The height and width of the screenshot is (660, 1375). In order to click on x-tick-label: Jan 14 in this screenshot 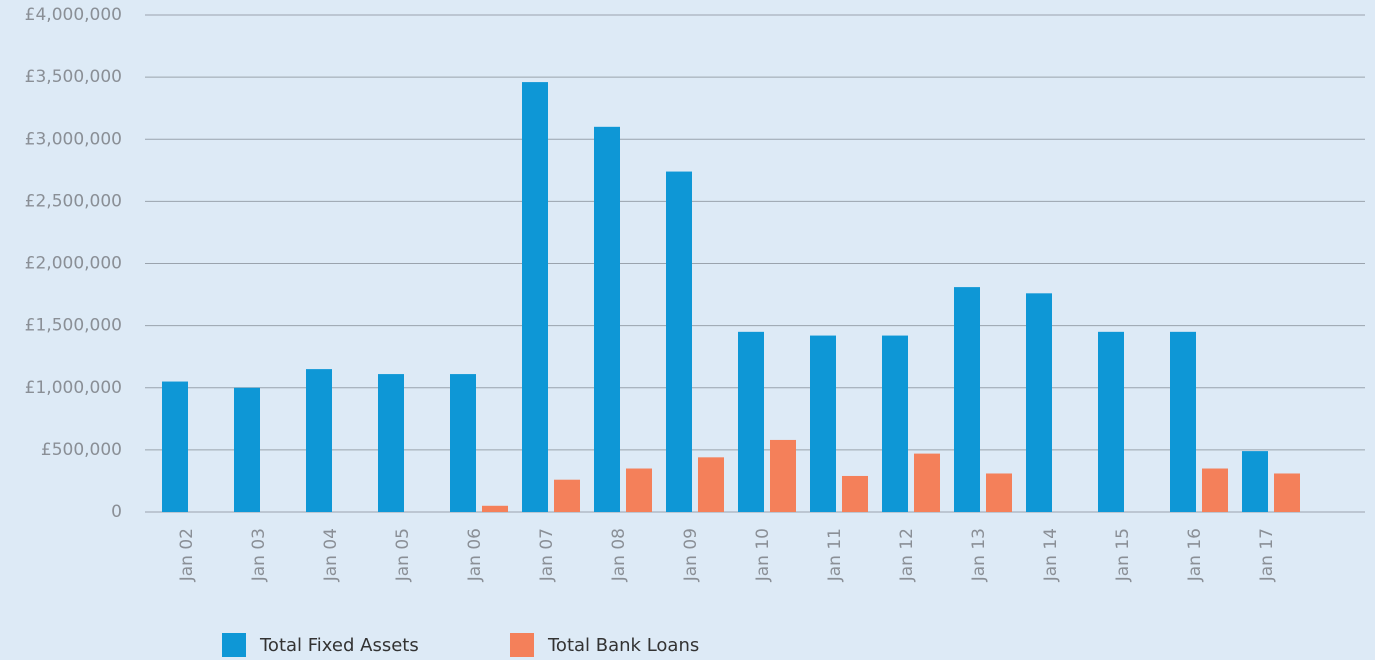, I will do `click(1051, 555)`.